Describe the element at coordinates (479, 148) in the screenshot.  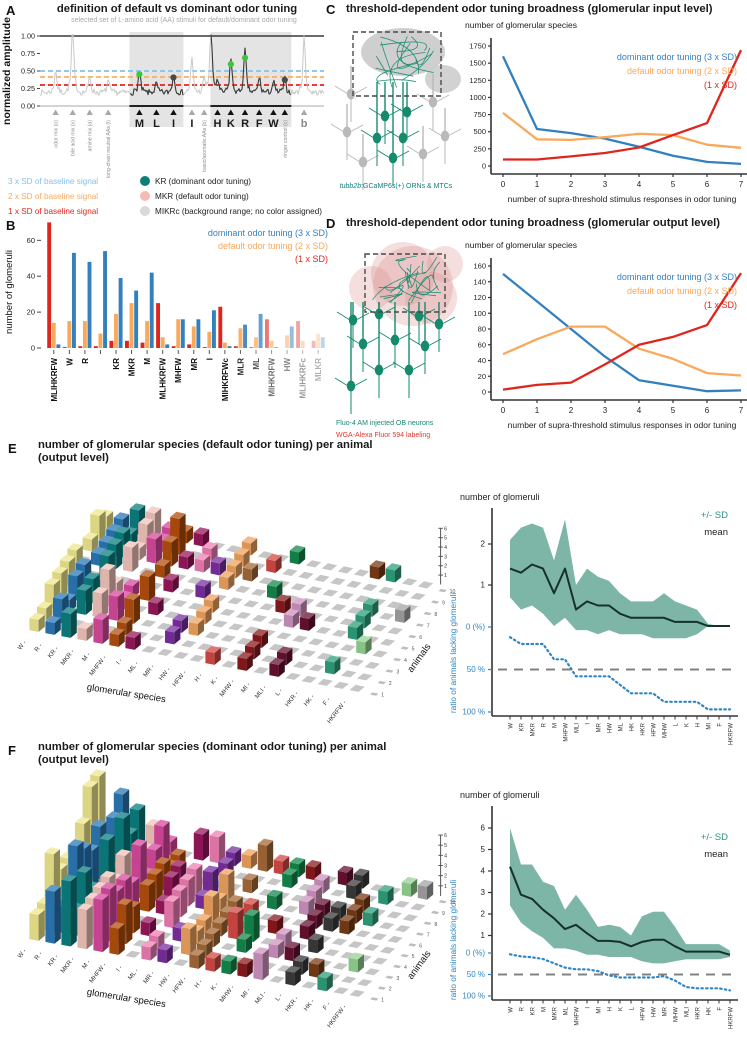
I see `svg-text: 250` at that location.